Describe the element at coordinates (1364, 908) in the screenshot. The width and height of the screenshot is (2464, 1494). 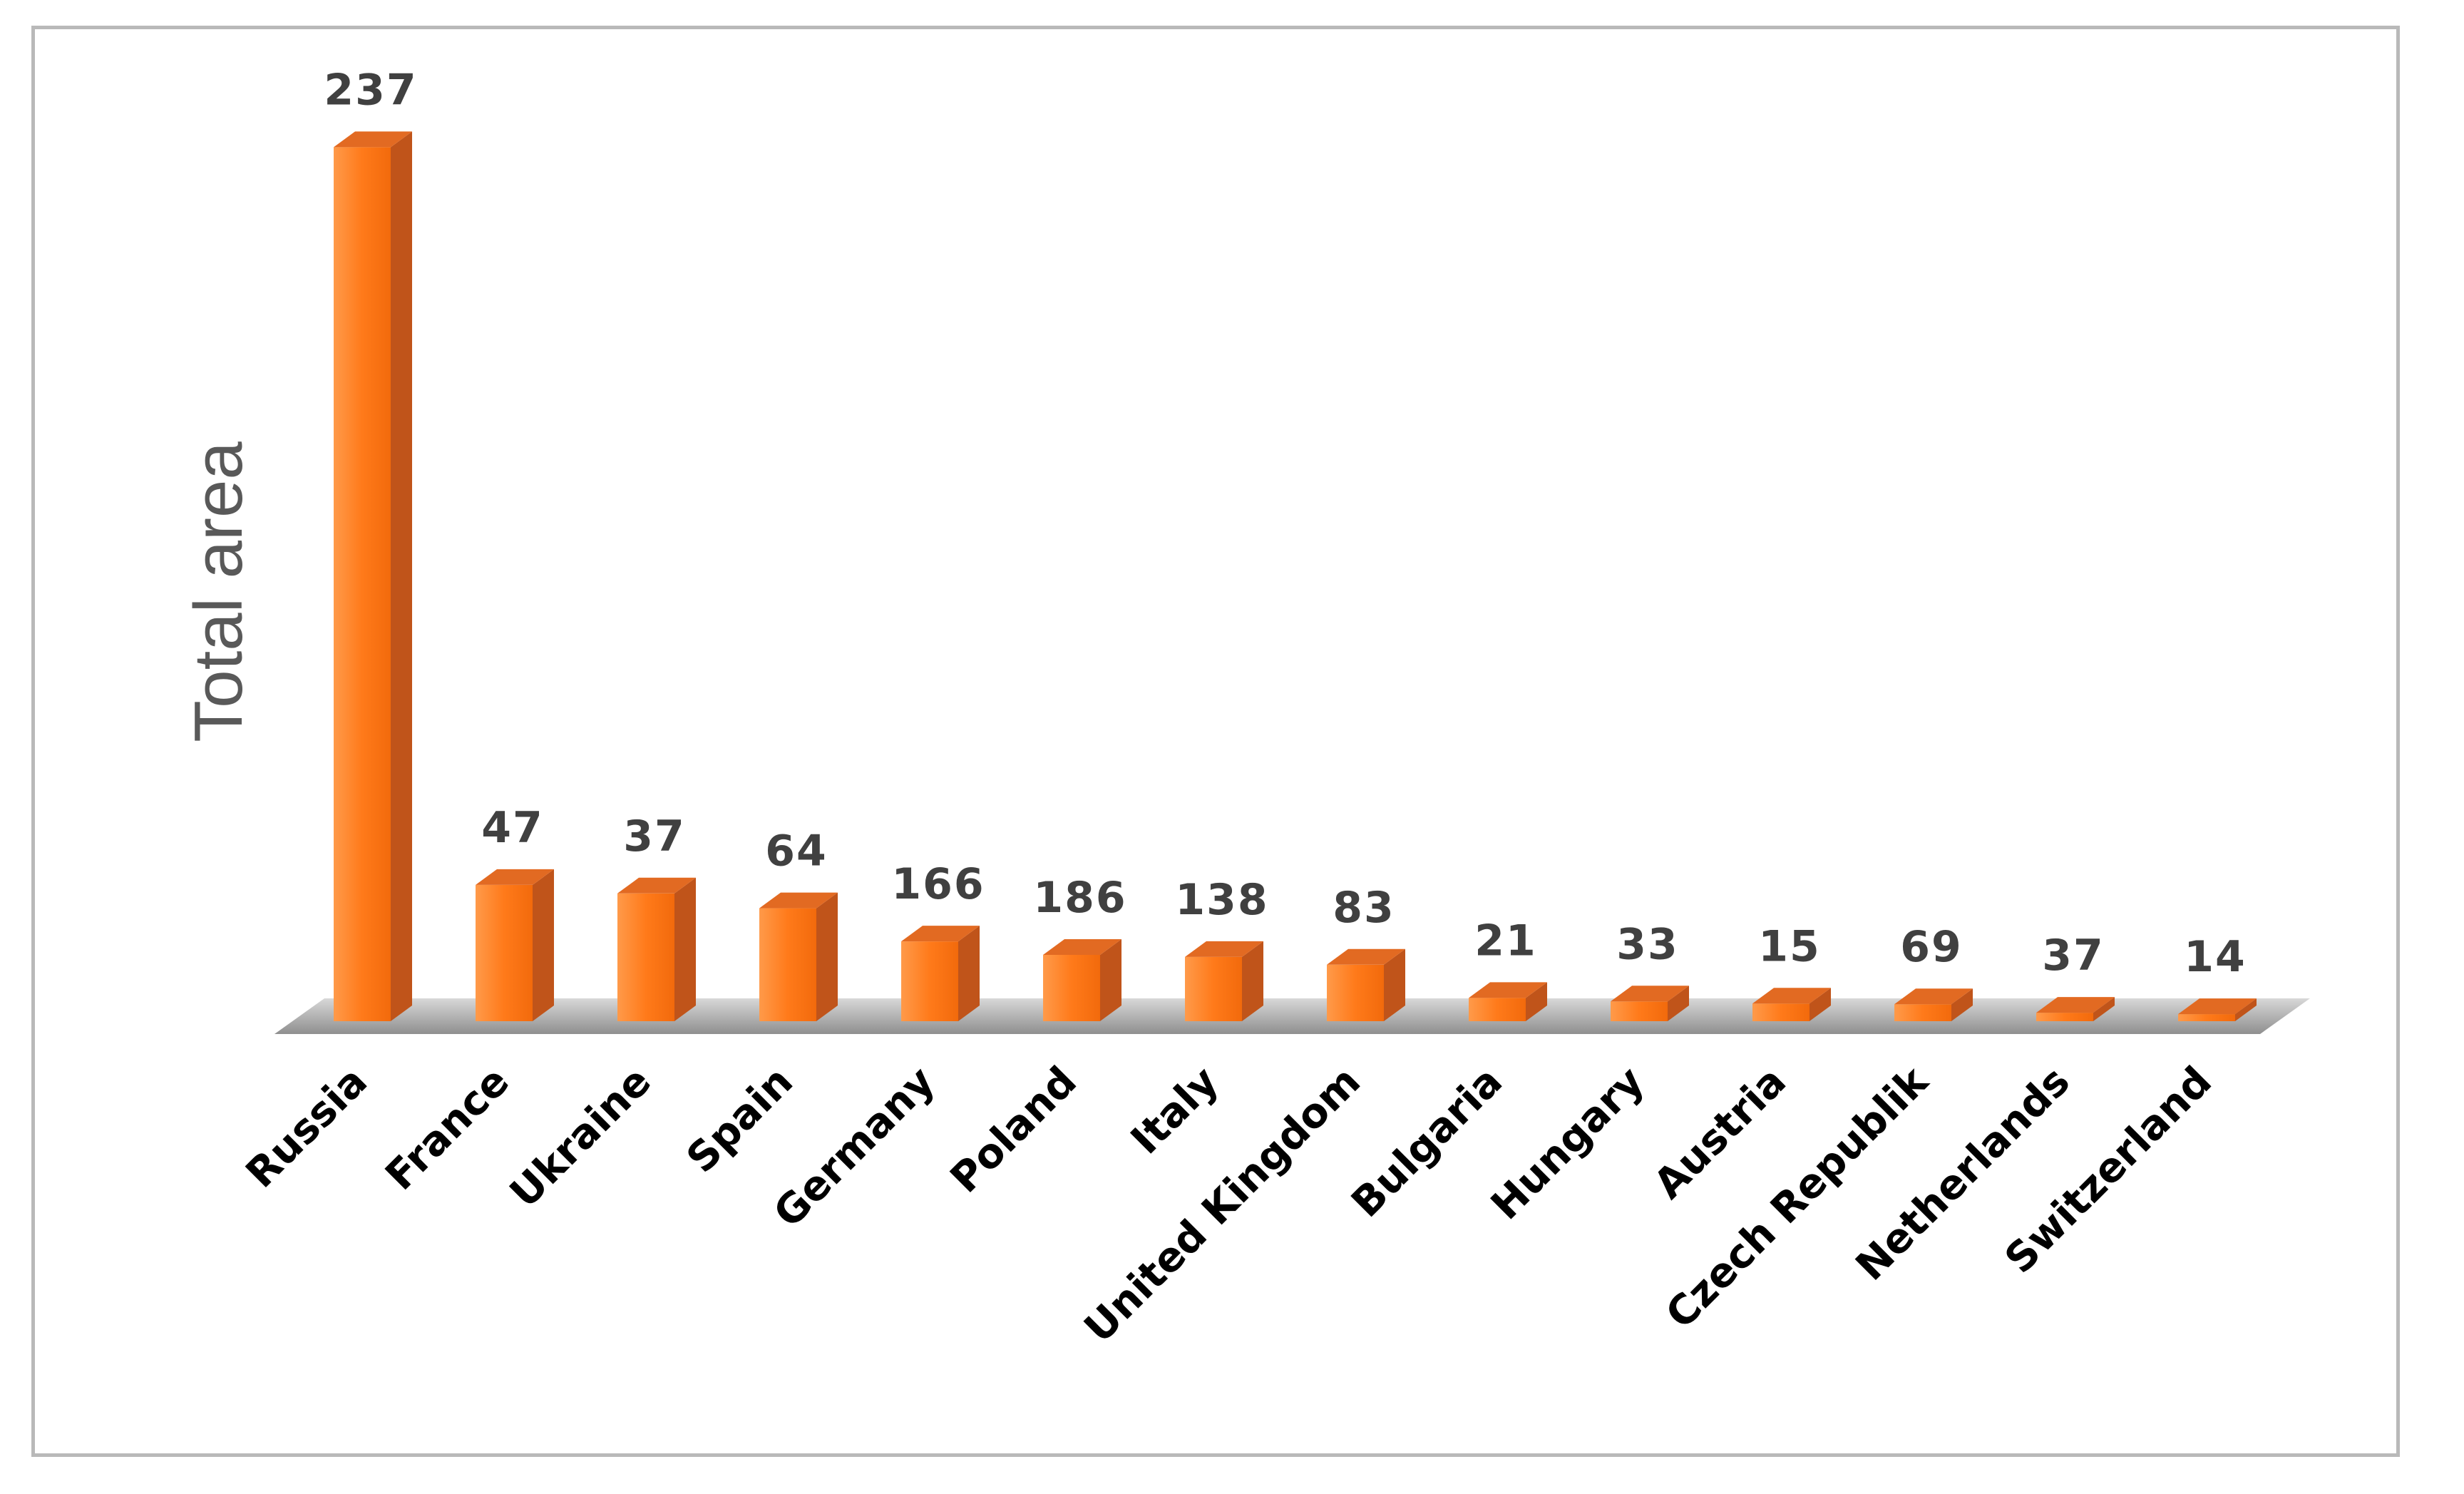
I see `data-label: 83` at that location.